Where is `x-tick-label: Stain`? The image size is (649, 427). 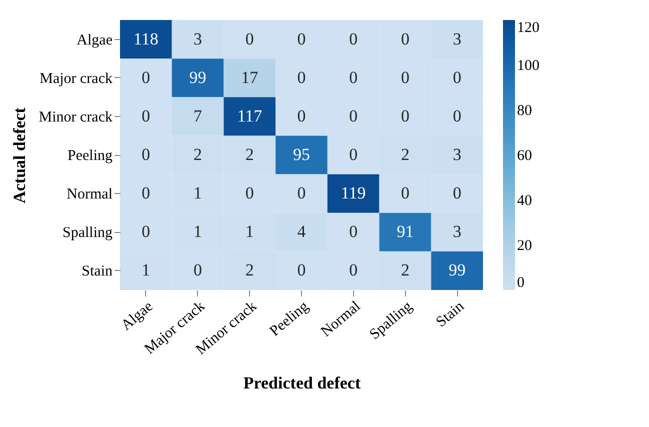 x-tick-label: Stain is located at coordinates (450, 314).